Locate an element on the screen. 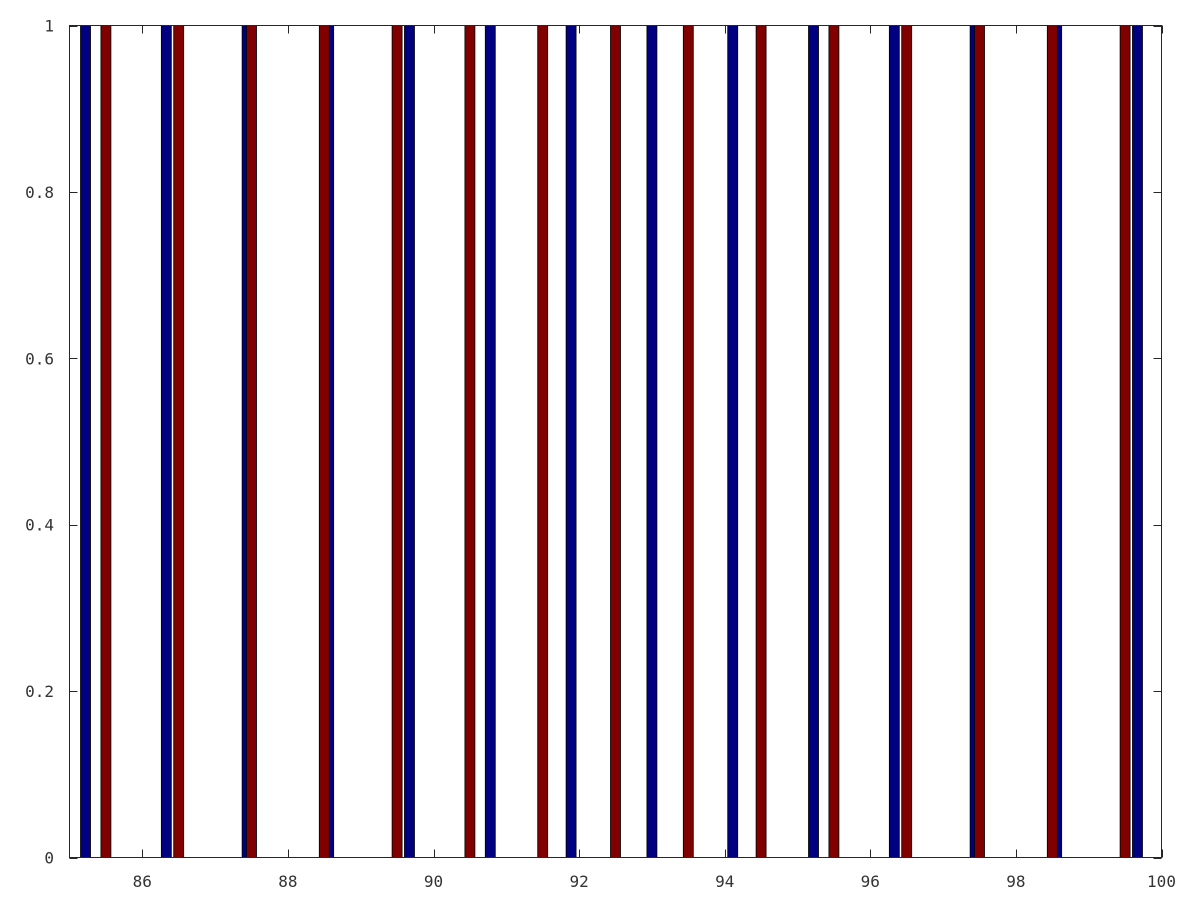  y-tick-label: 0.8 is located at coordinates (39, 192).